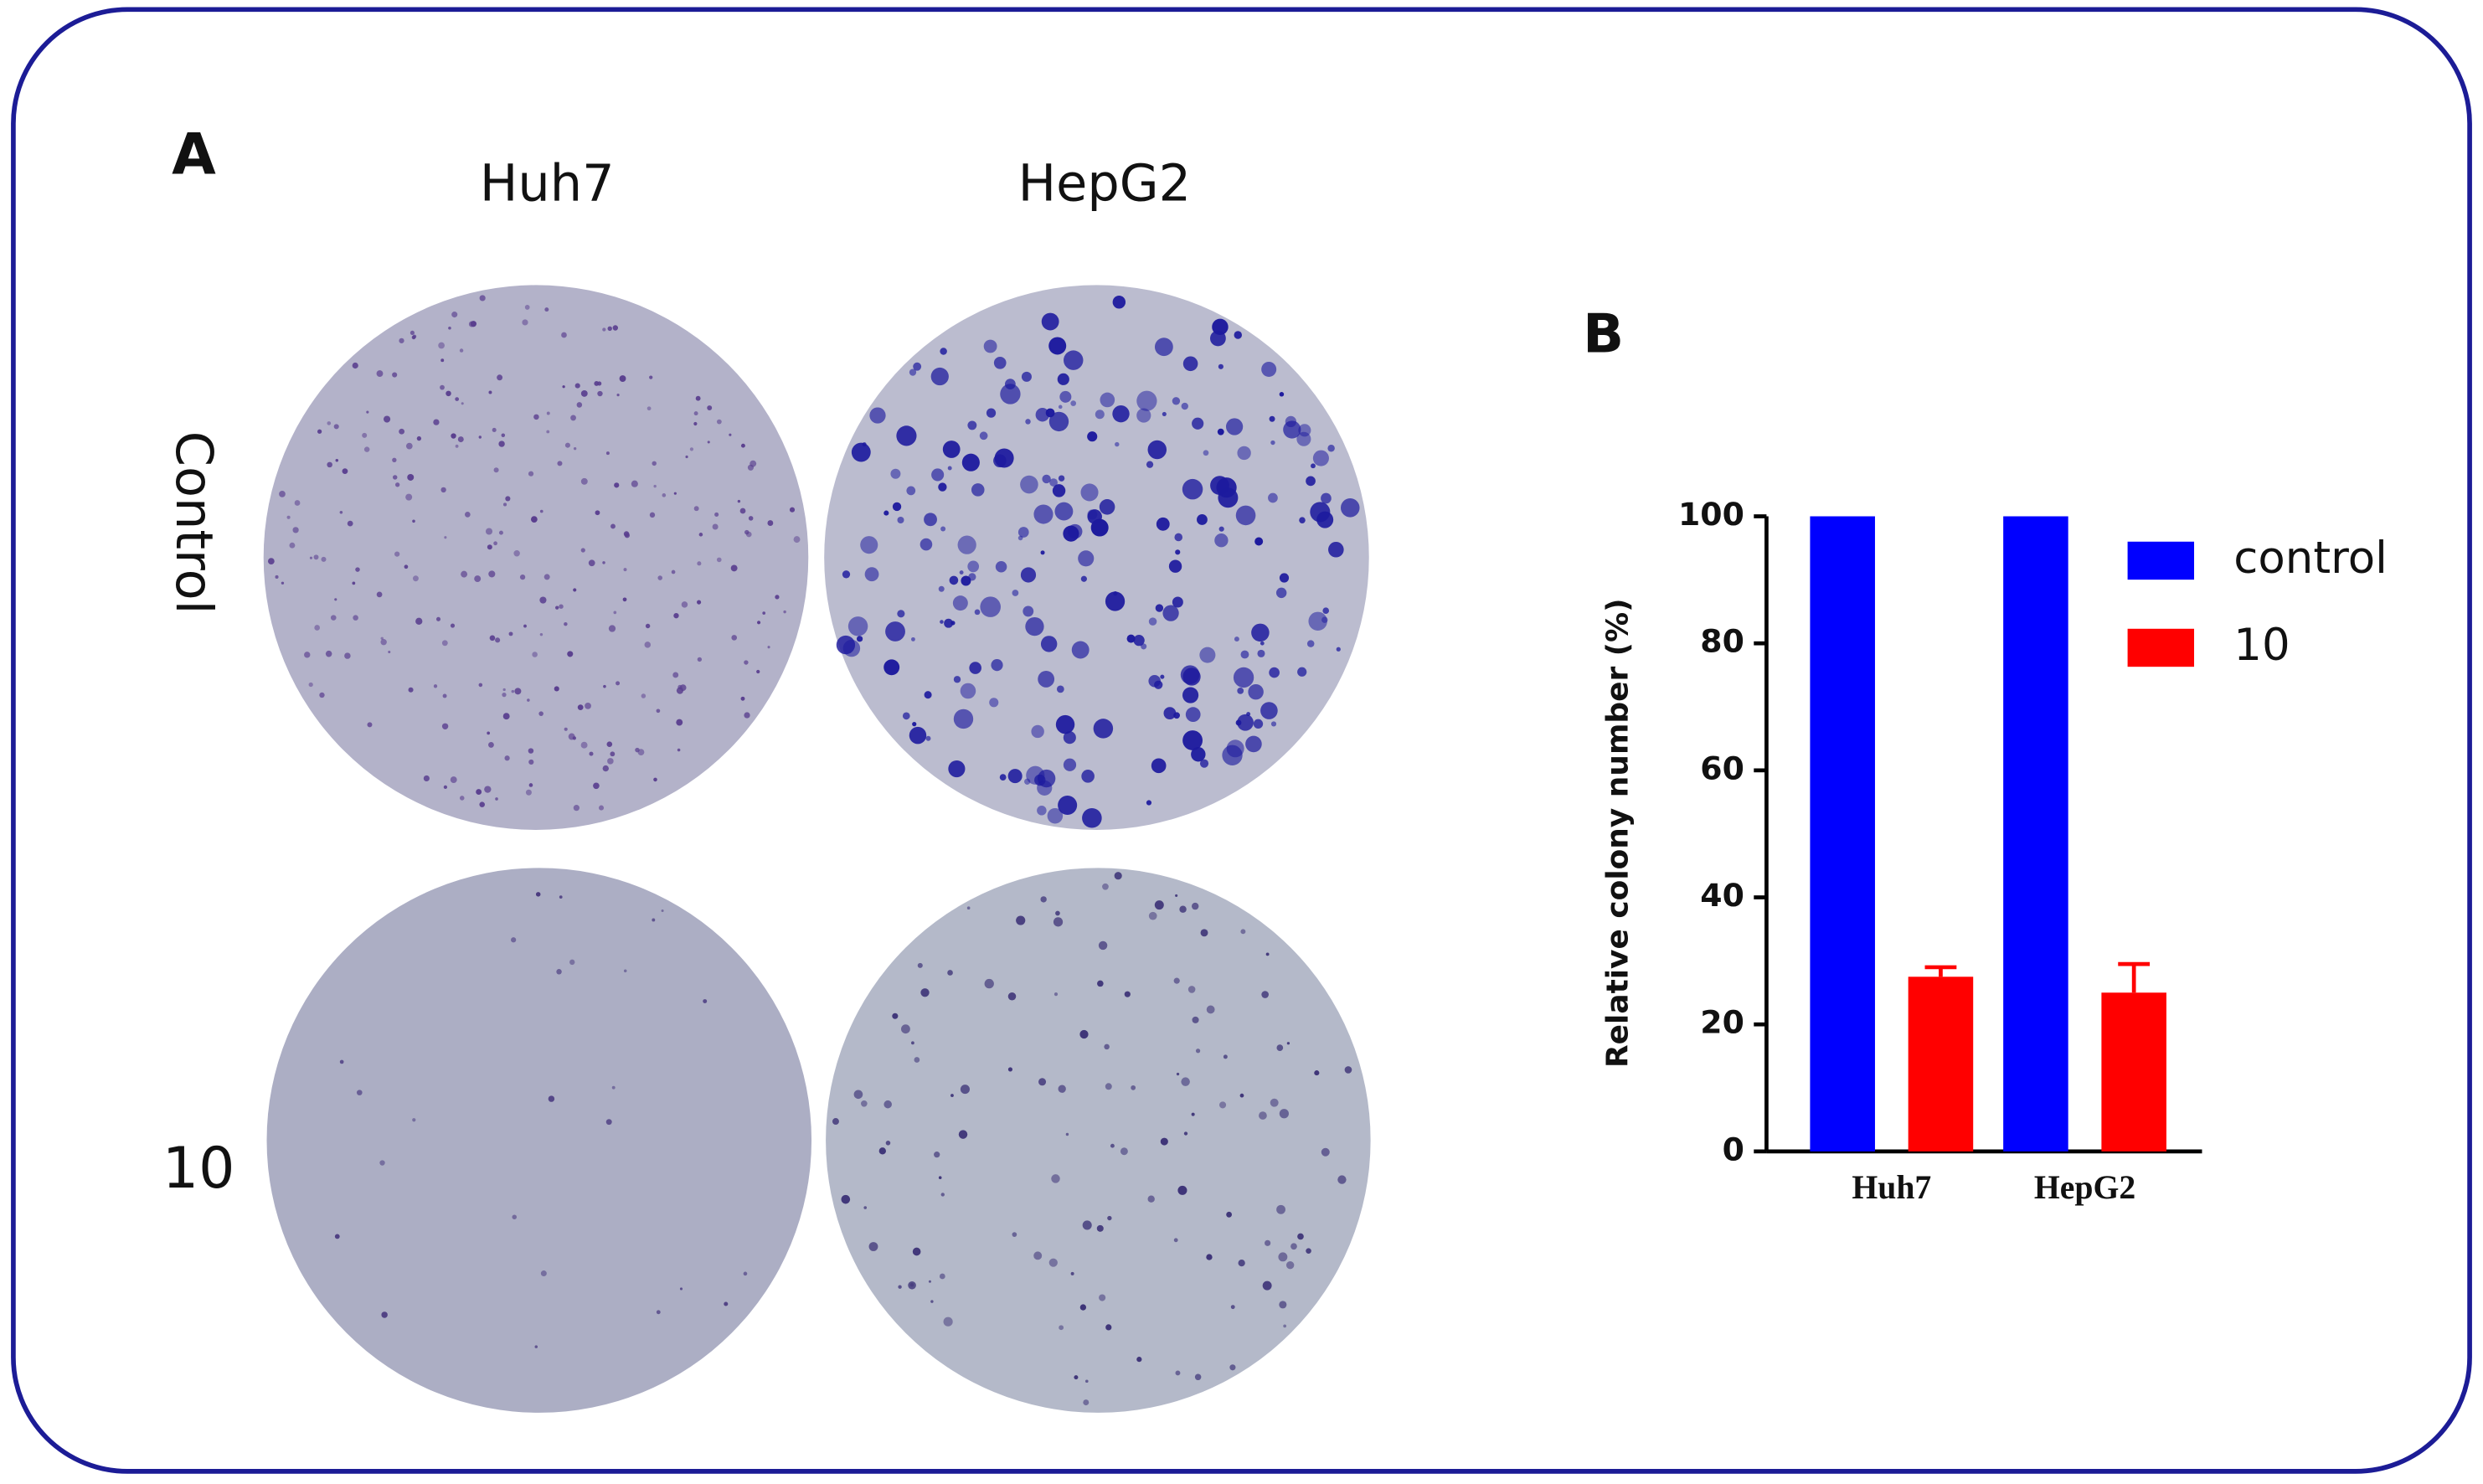 The image size is (2483, 1484). Describe the element at coordinates (1733, 1149) in the screenshot. I see `y-tick-label: 0` at that location.